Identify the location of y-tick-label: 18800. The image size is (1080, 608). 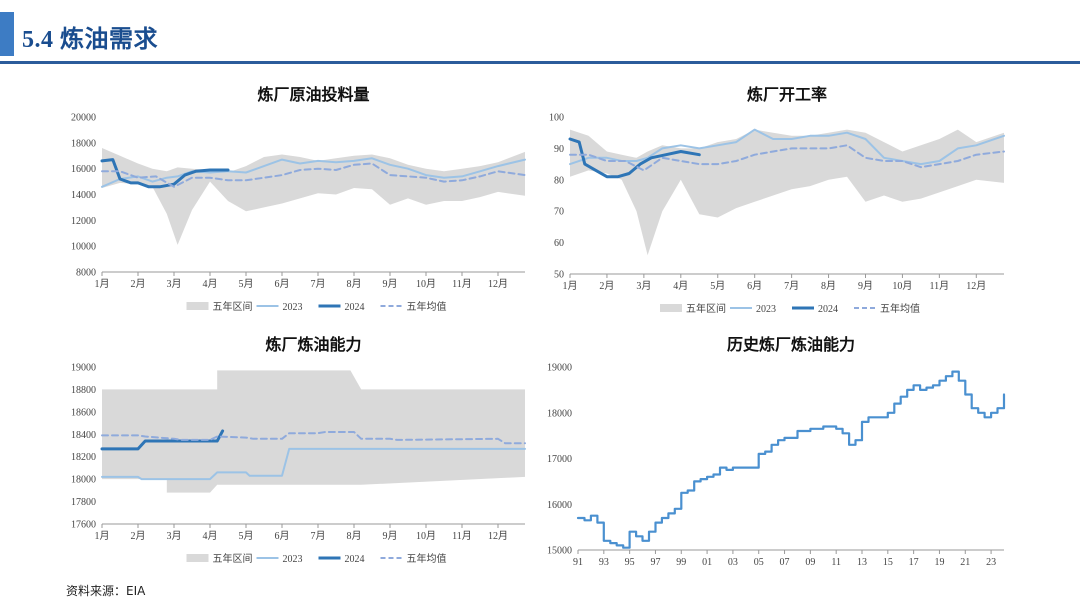
(83, 390).